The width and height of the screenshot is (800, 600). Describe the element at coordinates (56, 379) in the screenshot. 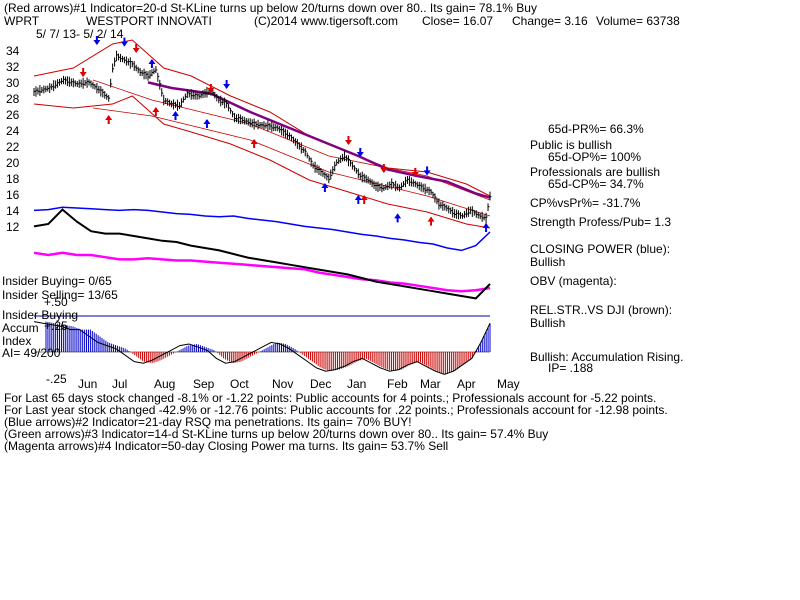

I see `minus-25-label: -.25` at that location.